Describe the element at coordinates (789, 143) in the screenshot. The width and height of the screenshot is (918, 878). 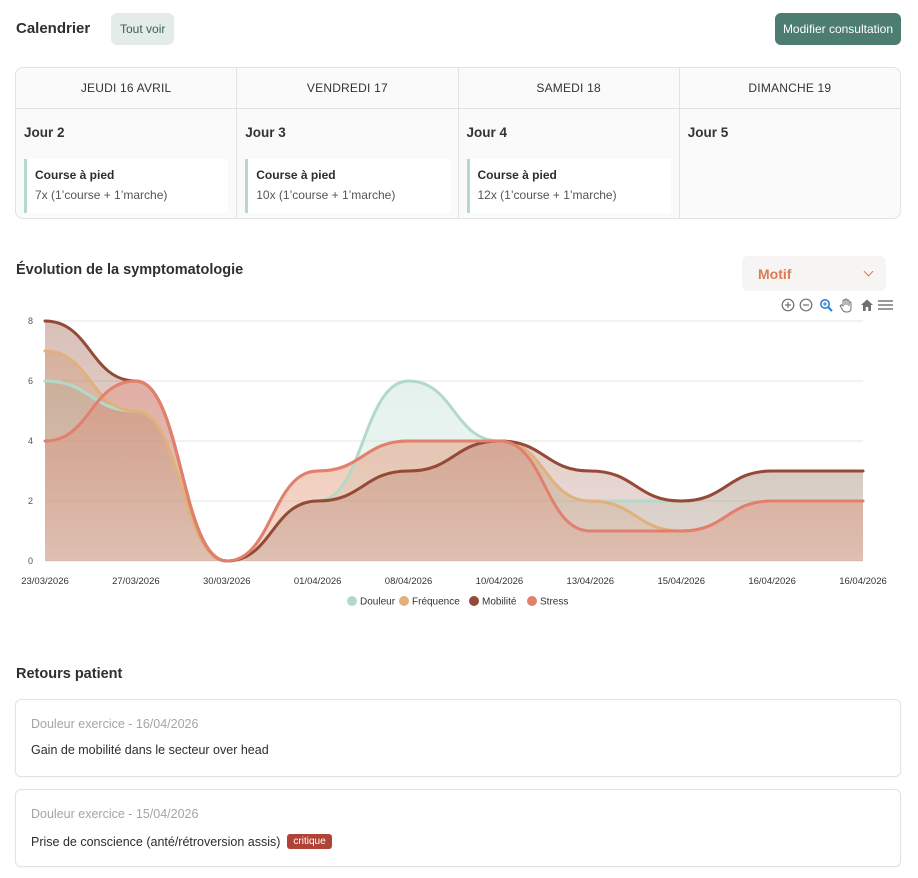
I see `day-column: DIMANCHE 19 Jour 5` at that location.